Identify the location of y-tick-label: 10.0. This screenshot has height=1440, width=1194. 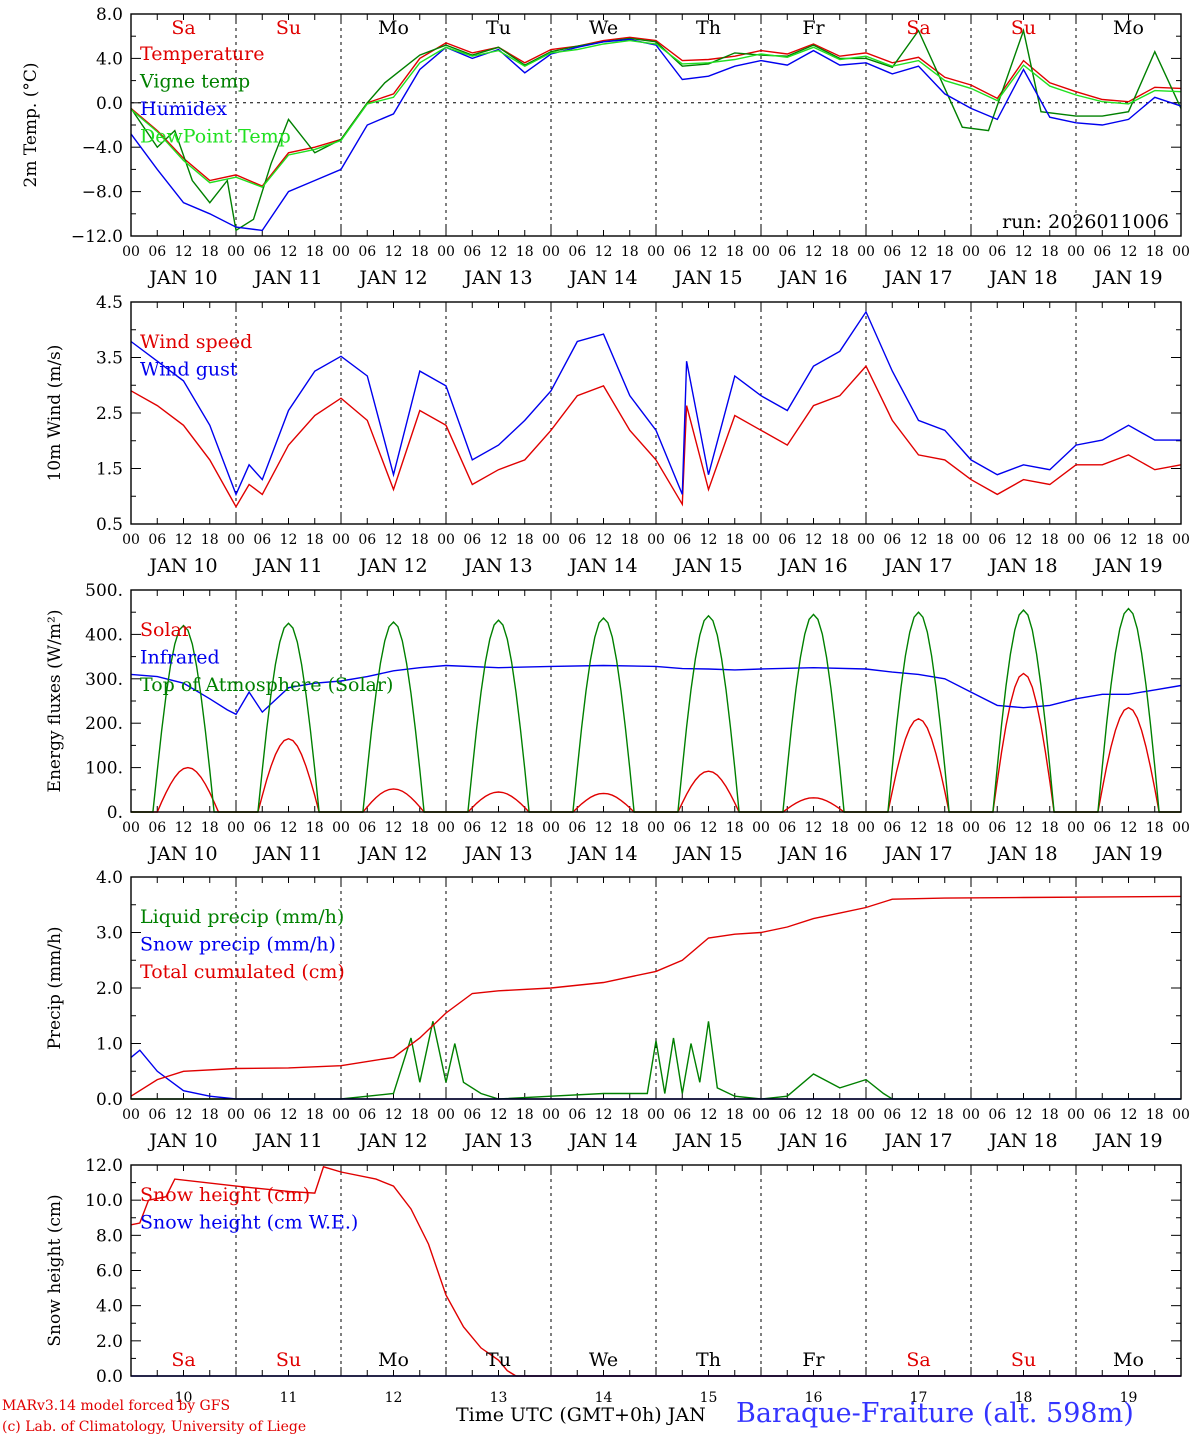
(104, 1201).